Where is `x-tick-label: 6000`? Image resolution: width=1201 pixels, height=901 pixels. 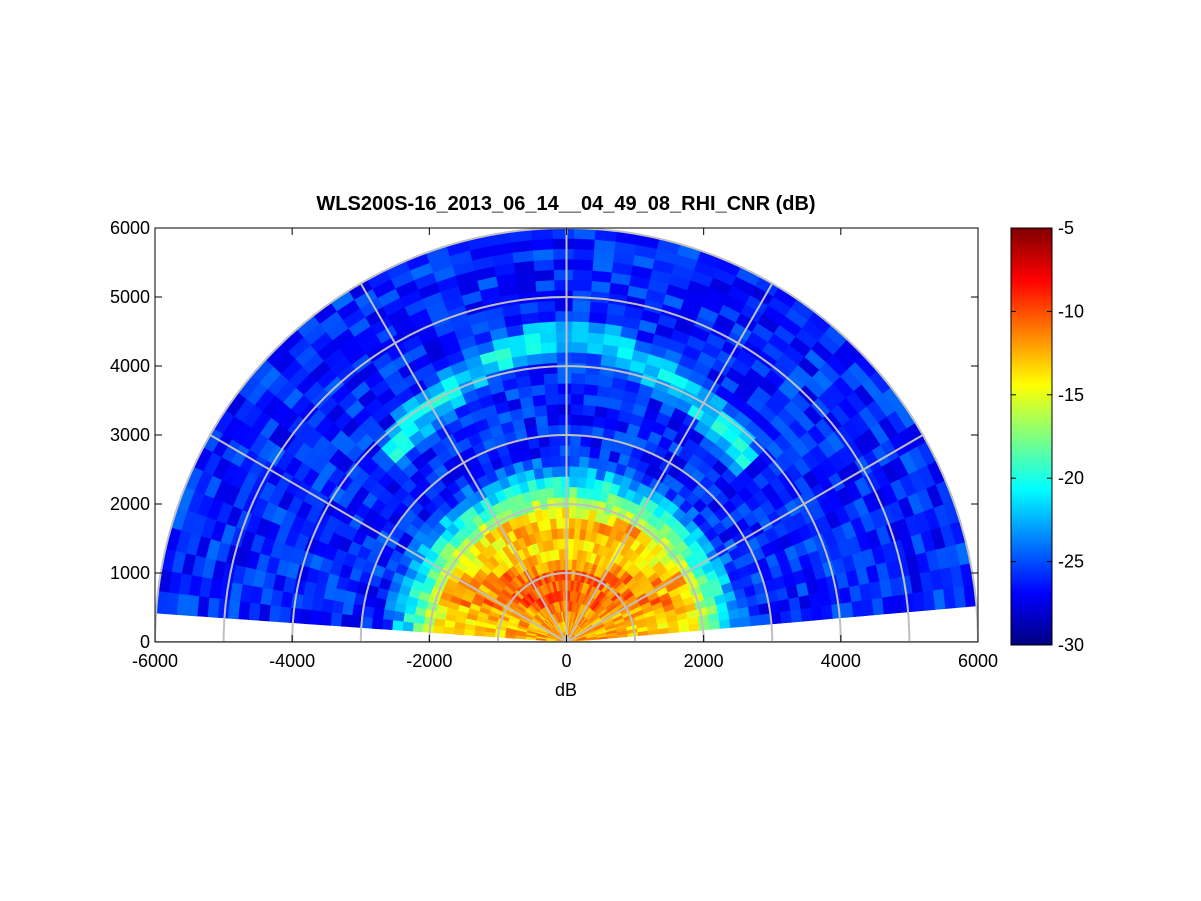
x-tick-label: 6000 is located at coordinates (978, 661).